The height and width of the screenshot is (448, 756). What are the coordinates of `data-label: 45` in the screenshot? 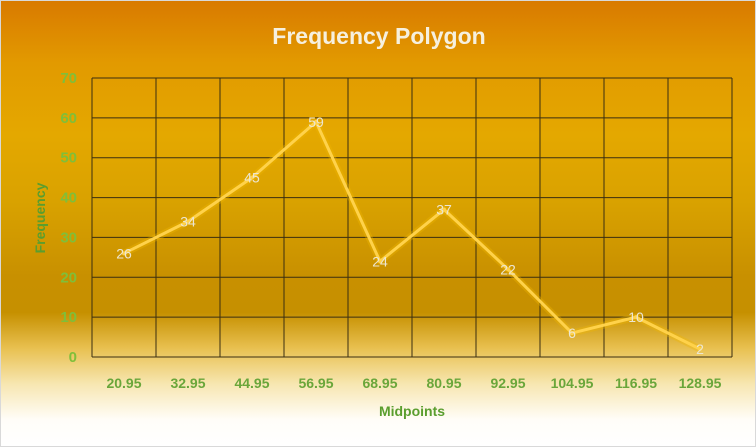 It's located at (252, 178).